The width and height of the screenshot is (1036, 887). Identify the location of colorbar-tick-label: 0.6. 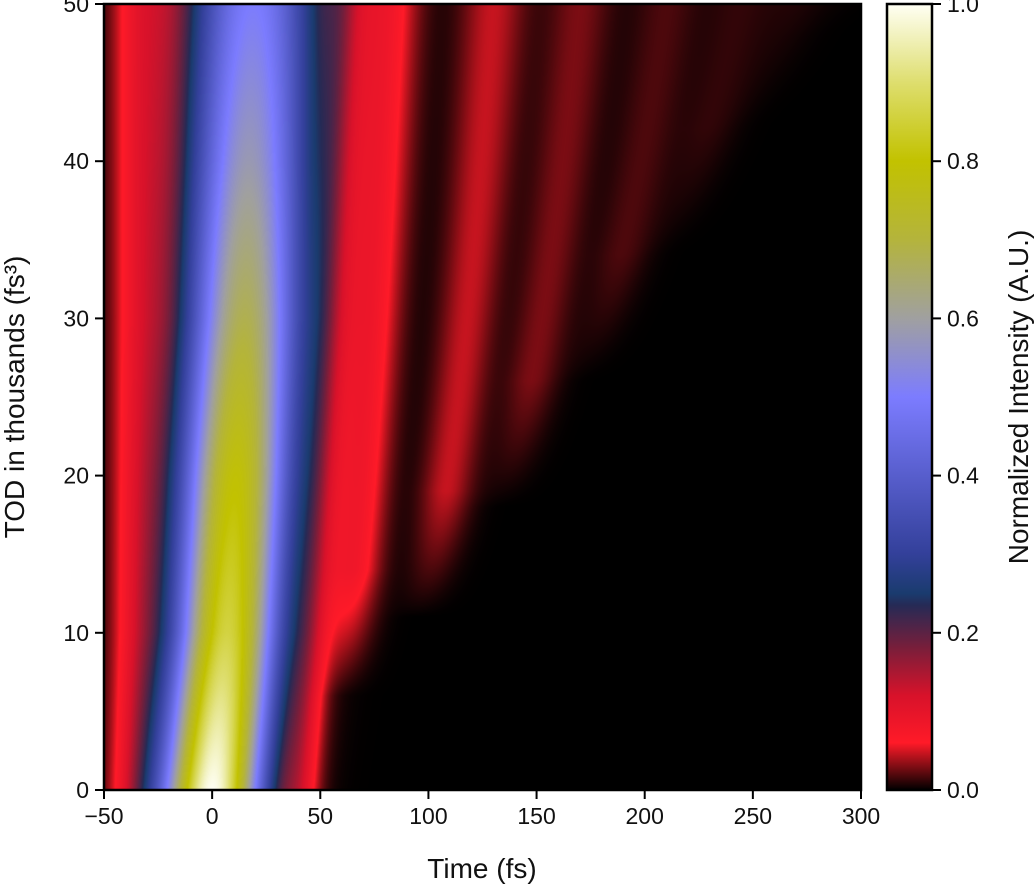
(963, 318).